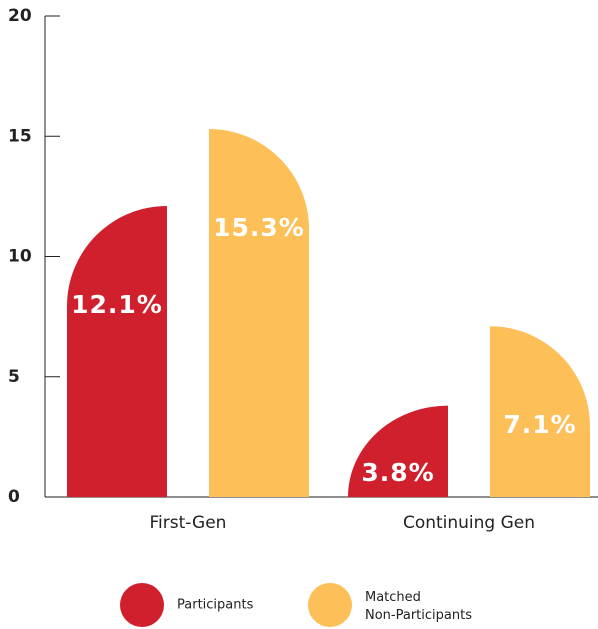 The image size is (598, 629). I want to click on y-tick-label: 5, so click(14, 377).